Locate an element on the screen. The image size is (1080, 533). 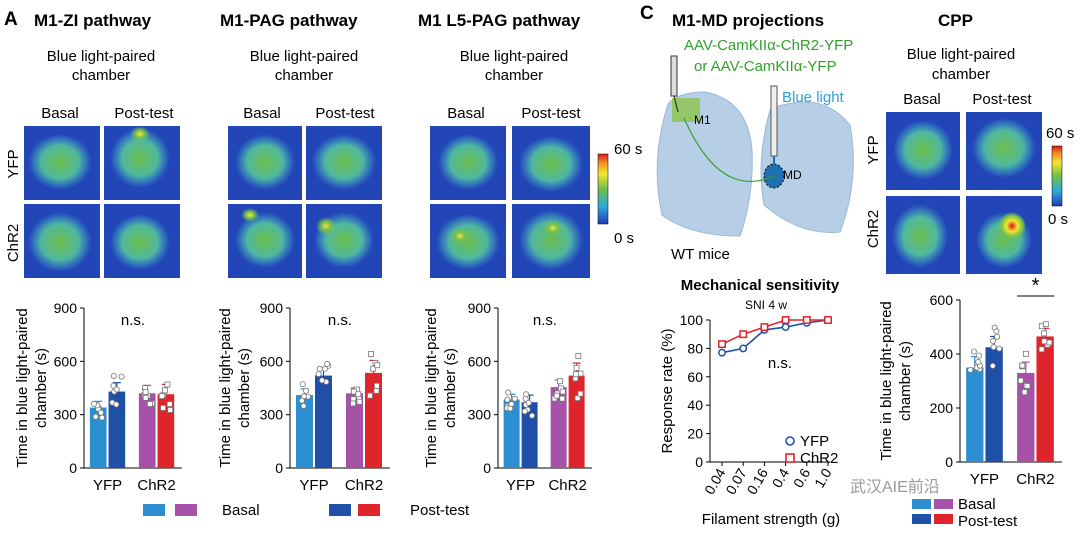
x-tick-label: 0.16 is located at coordinates (758, 481).